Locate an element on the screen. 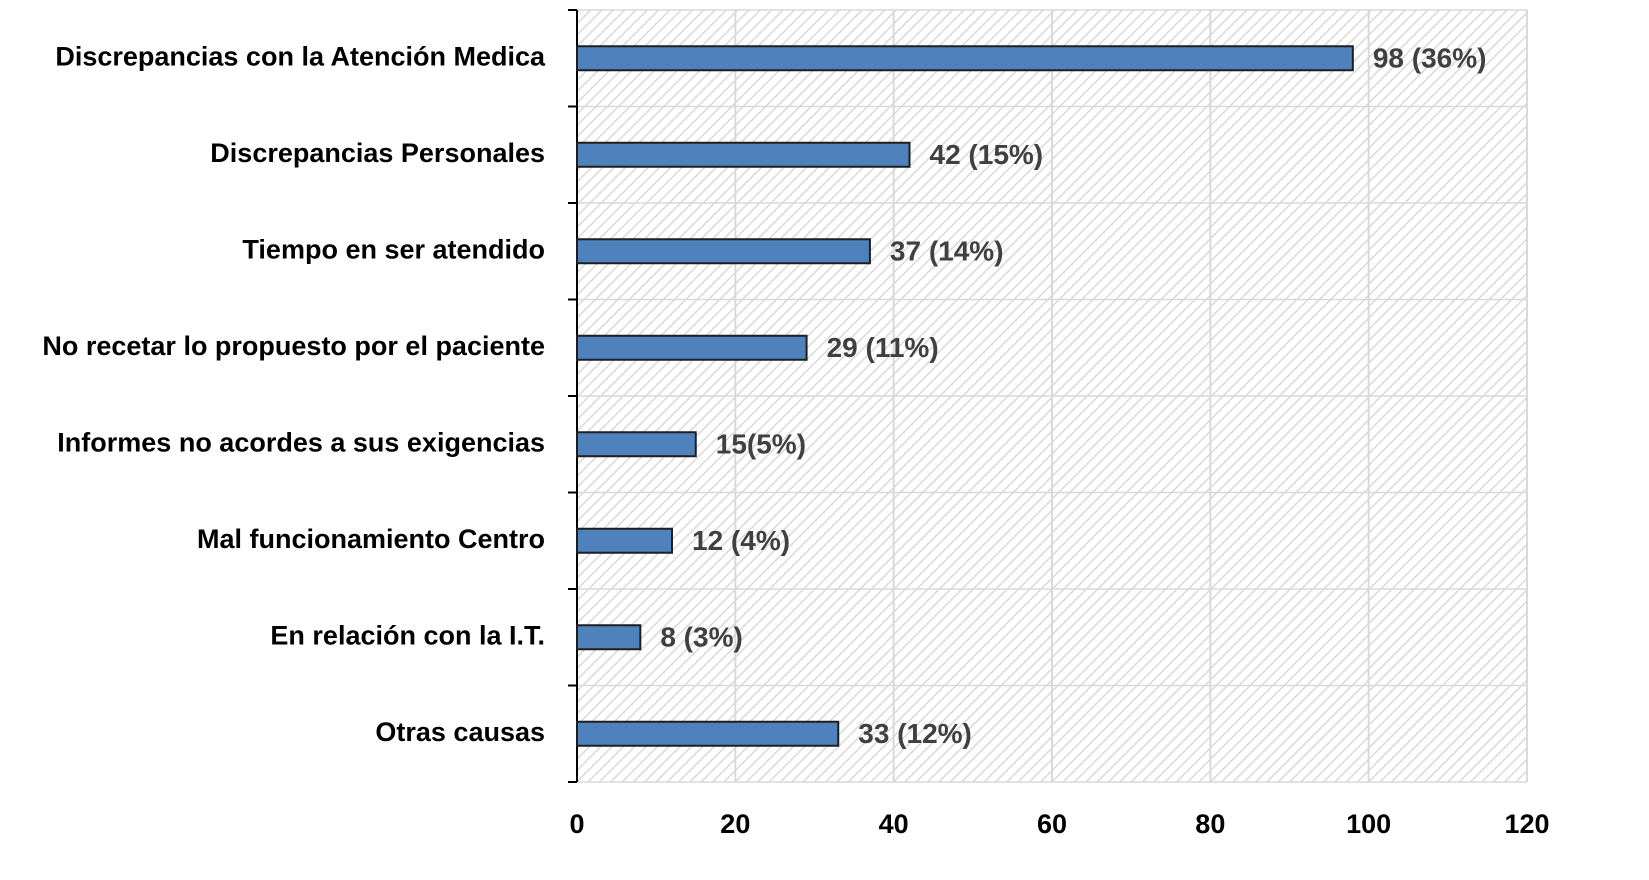 The width and height of the screenshot is (1649, 880). data-label: 8 (3%) is located at coordinates (701, 637).